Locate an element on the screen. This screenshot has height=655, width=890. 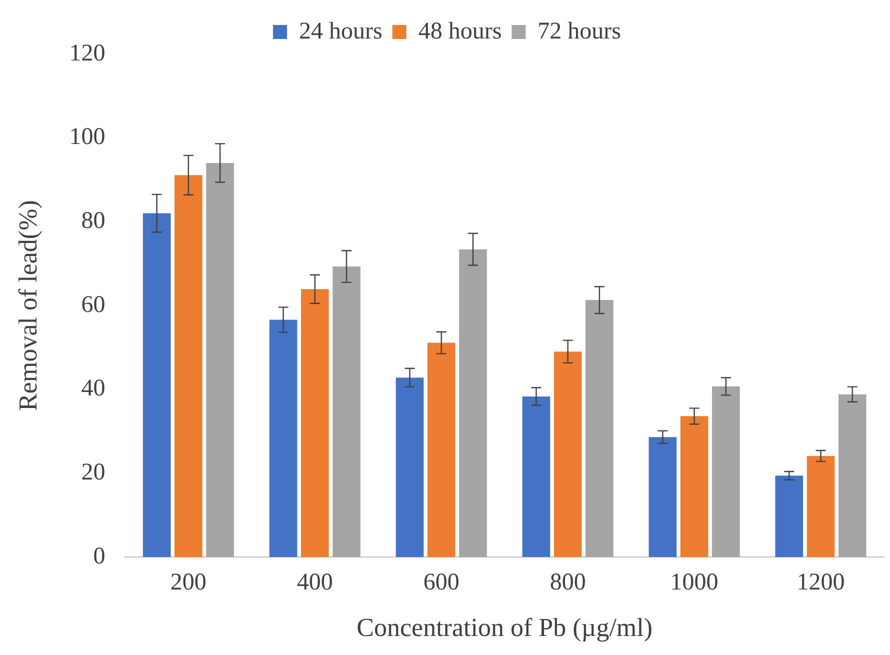
y-tick-label: 20 is located at coordinates (93, 472).